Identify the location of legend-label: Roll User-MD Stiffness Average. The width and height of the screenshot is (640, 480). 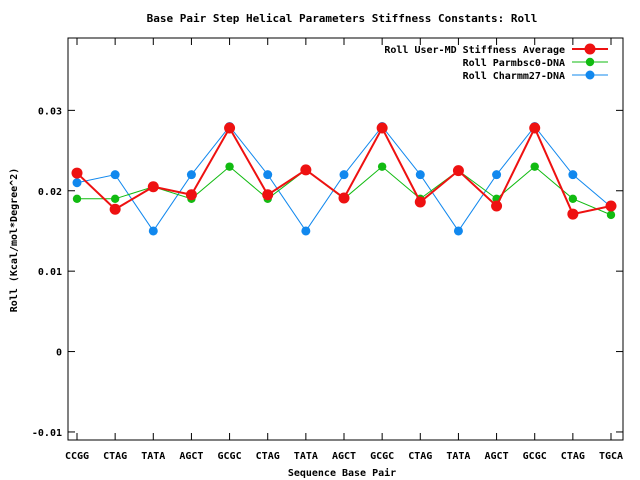
(474, 50).